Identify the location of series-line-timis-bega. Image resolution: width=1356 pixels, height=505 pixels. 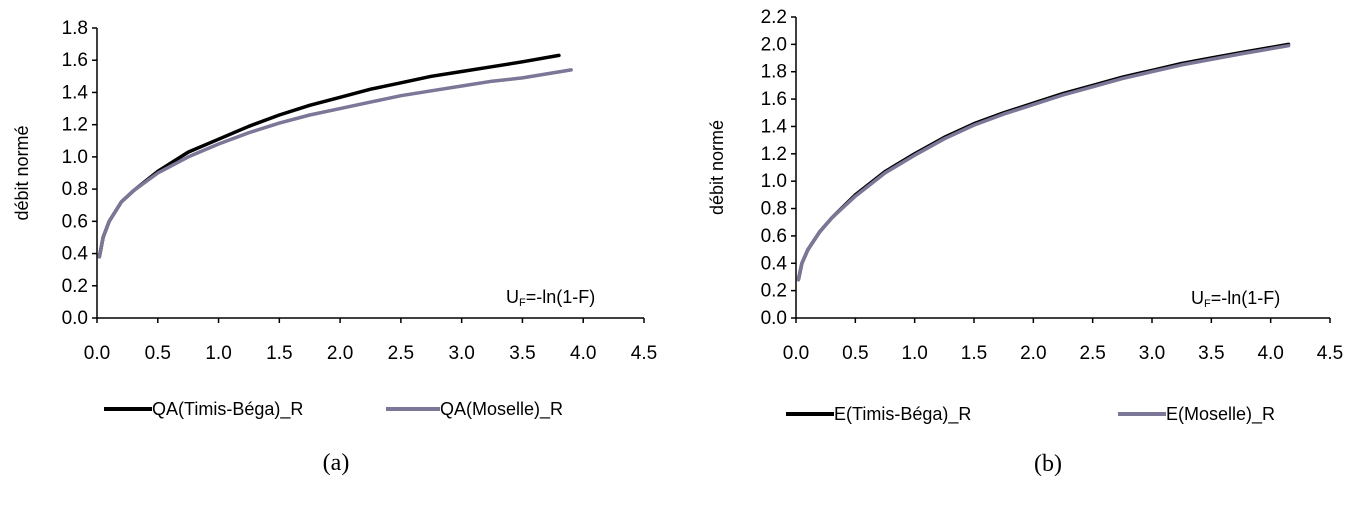
(329, 156).